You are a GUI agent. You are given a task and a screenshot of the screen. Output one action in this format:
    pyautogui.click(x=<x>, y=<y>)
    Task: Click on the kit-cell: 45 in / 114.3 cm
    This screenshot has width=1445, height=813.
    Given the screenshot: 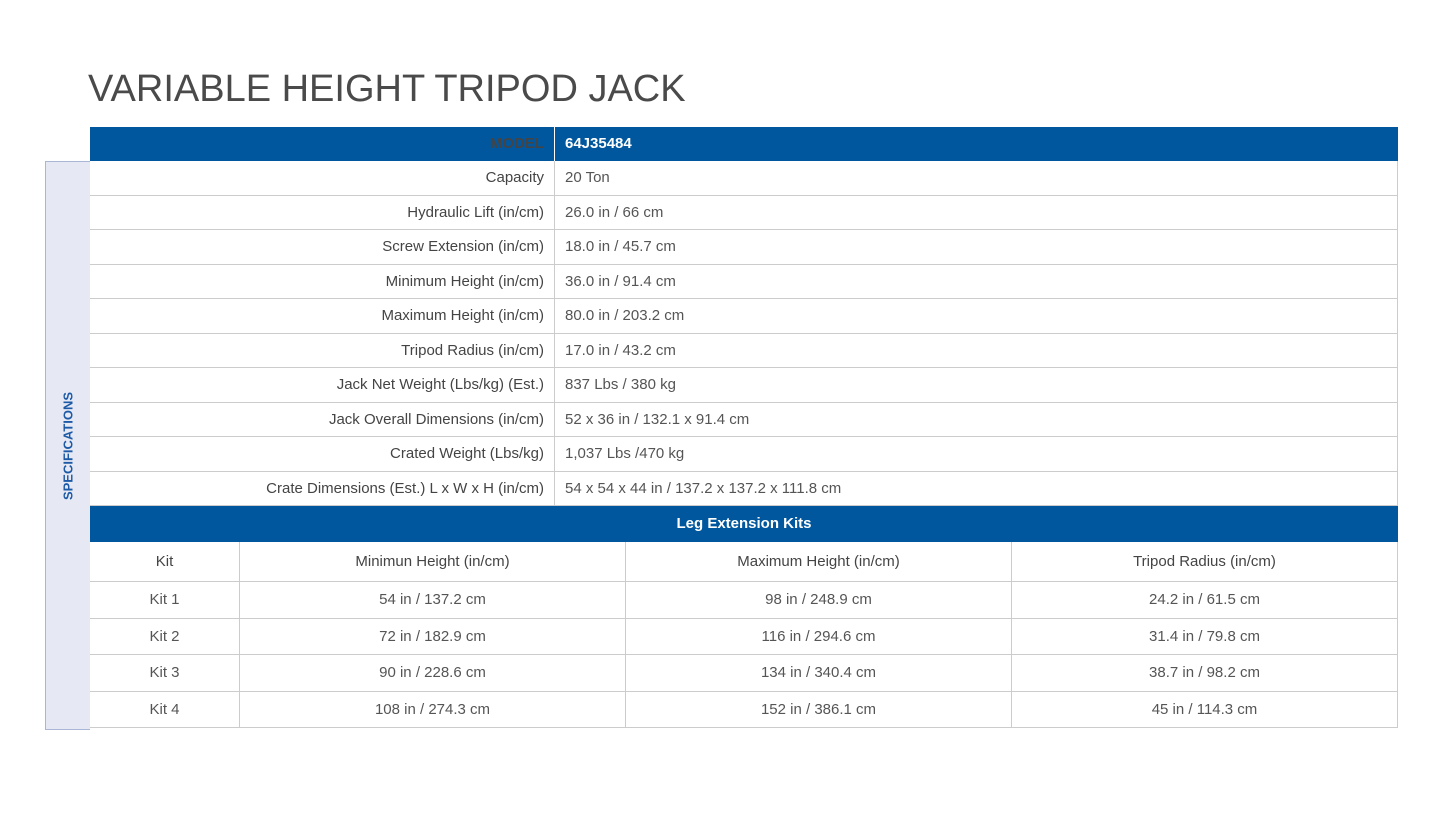 What is the action you would take?
    pyautogui.click(x=1204, y=709)
    